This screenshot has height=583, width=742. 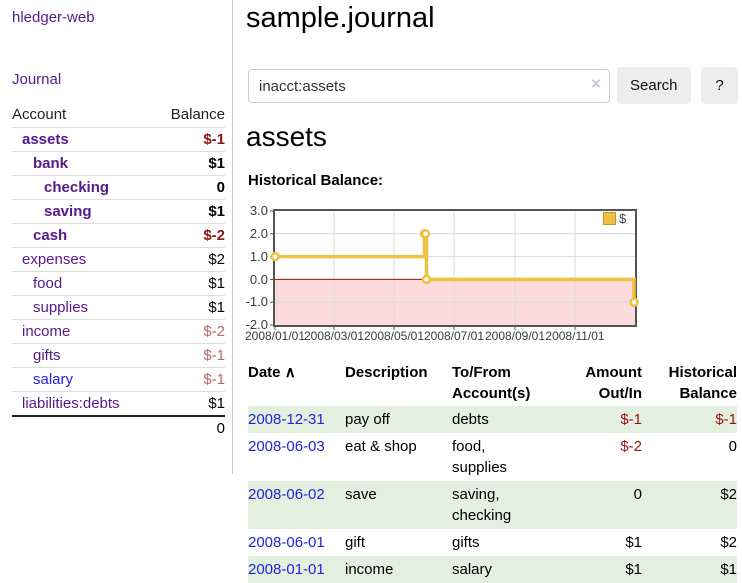 What do you see at coordinates (340, 18) in the screenshot?
I see `page-title: sample.journal` at bounding box center [340, 18].